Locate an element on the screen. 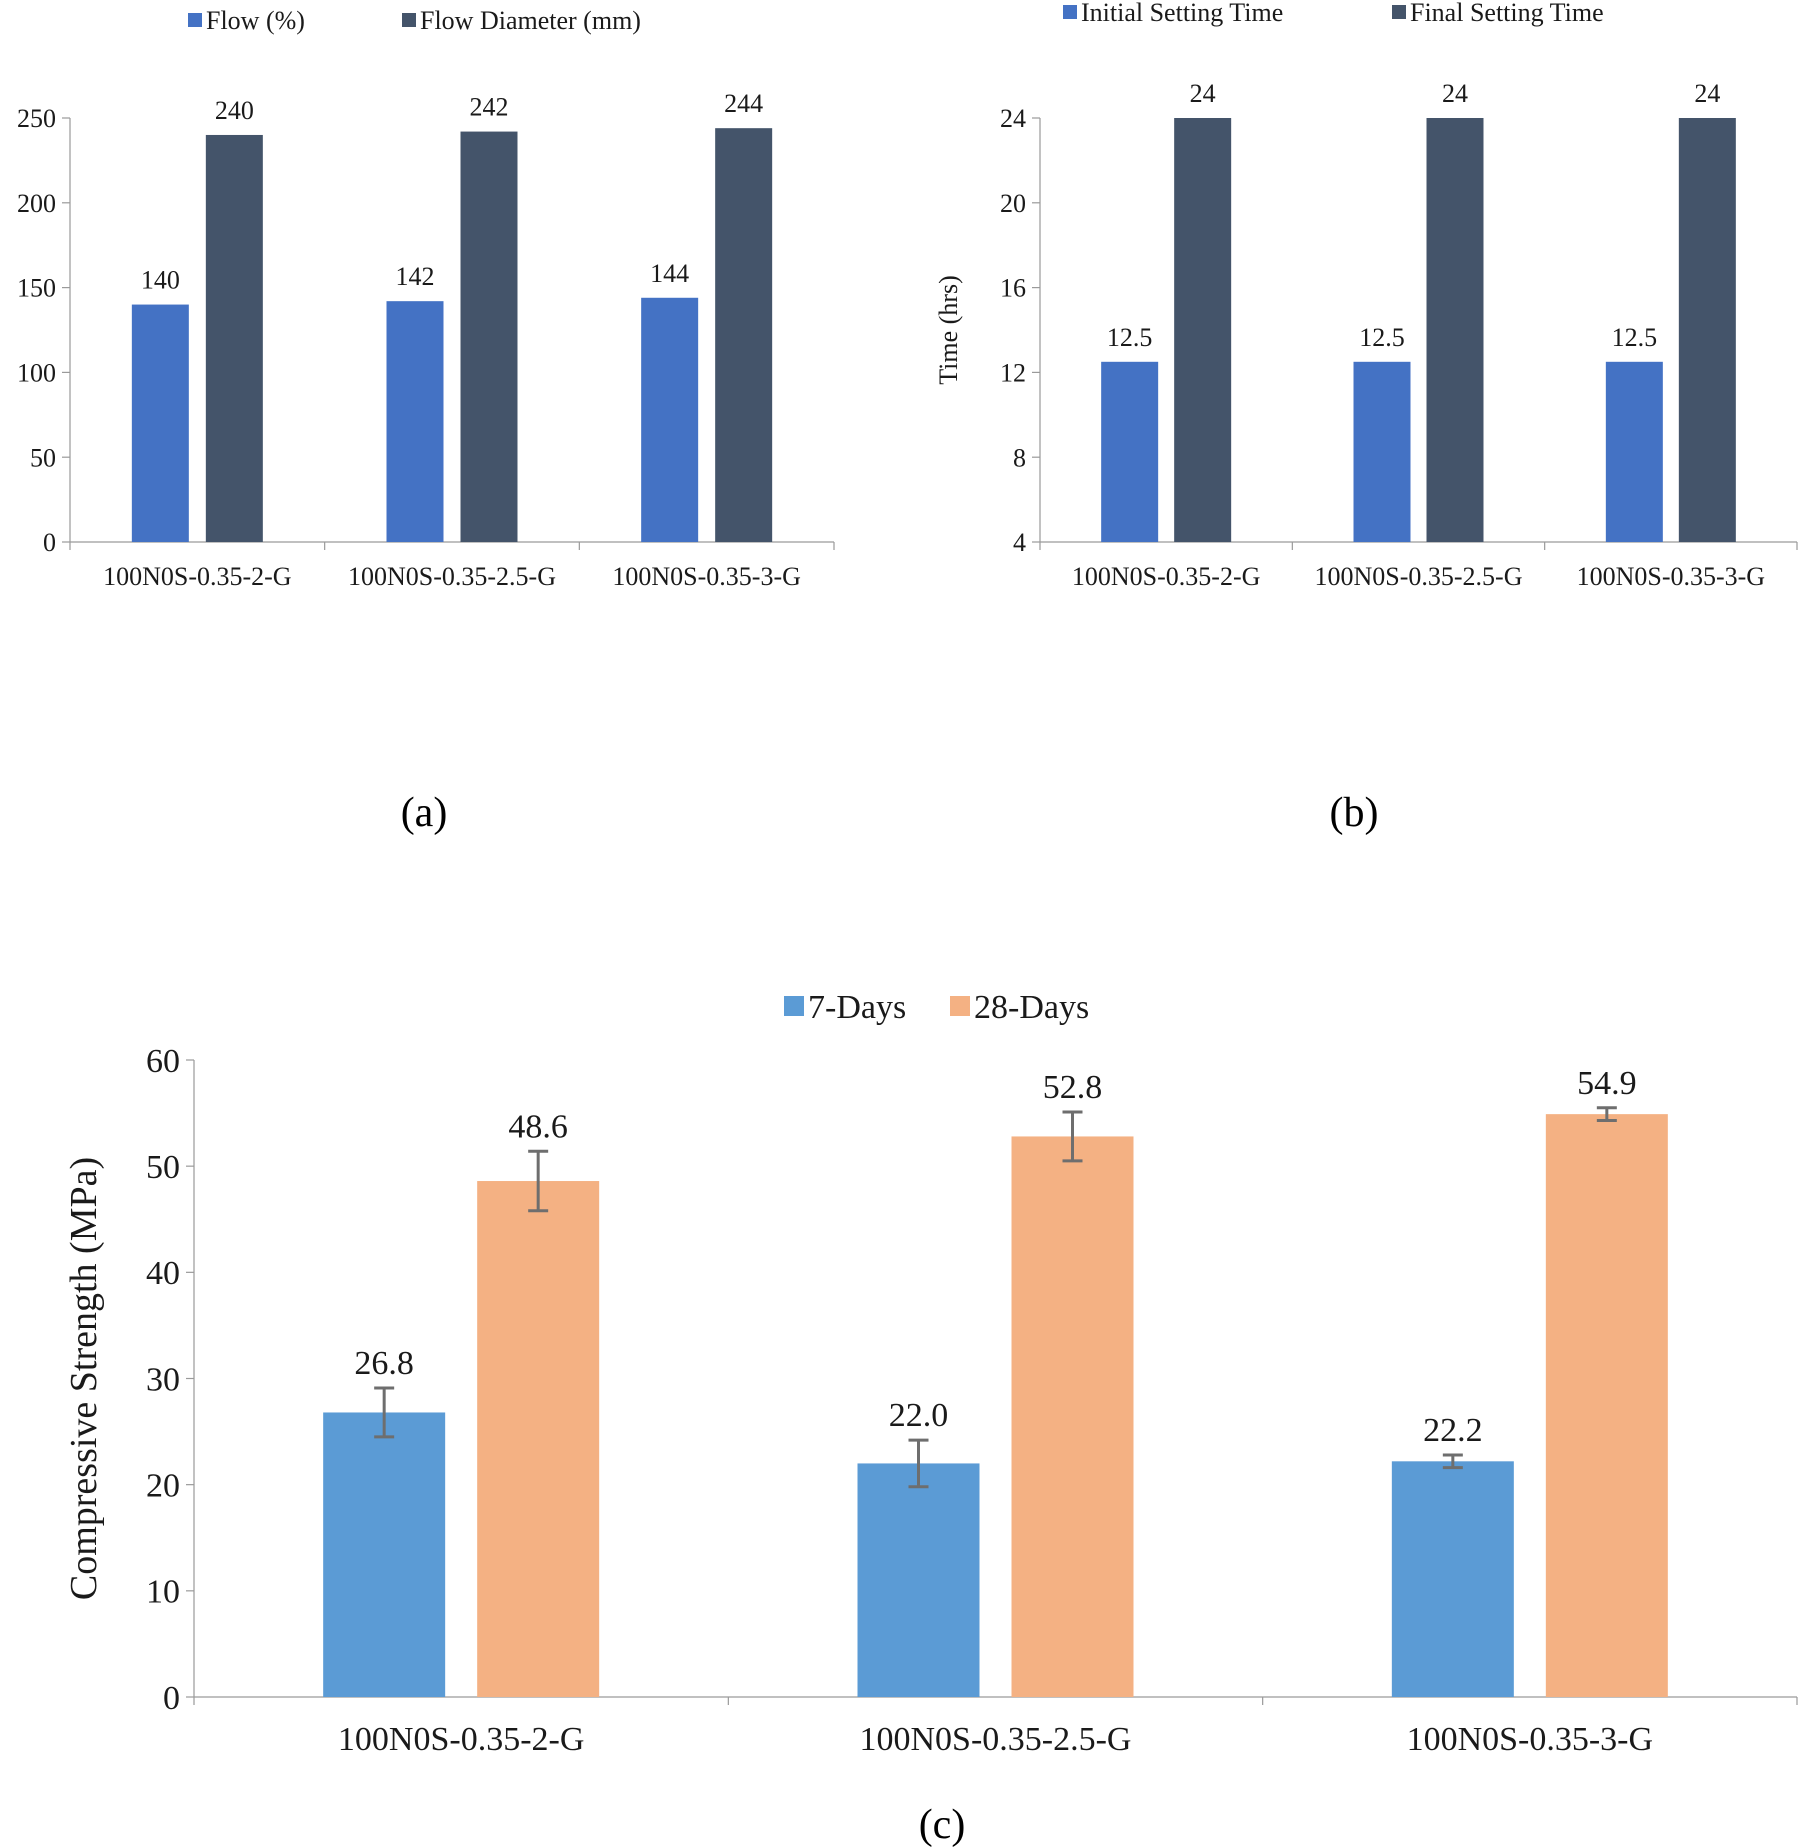 This screenshot has height=1848, width=1817. panel-label-a: (a) is located at coordinates (424, 813).